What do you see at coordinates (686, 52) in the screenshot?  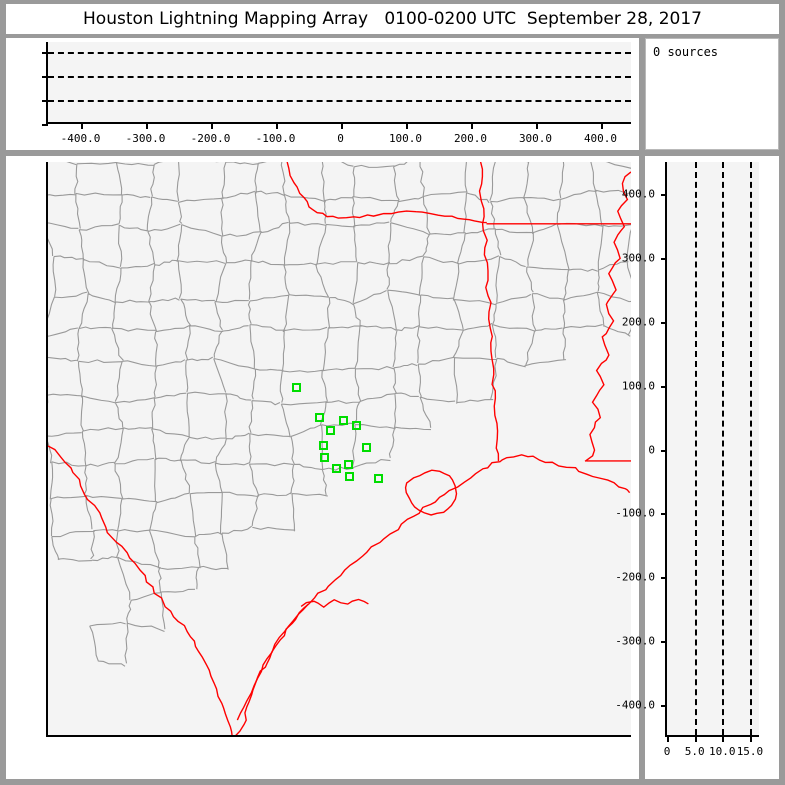 I see `sources-count-label: 0 sources` at bounding box center [686, 52].